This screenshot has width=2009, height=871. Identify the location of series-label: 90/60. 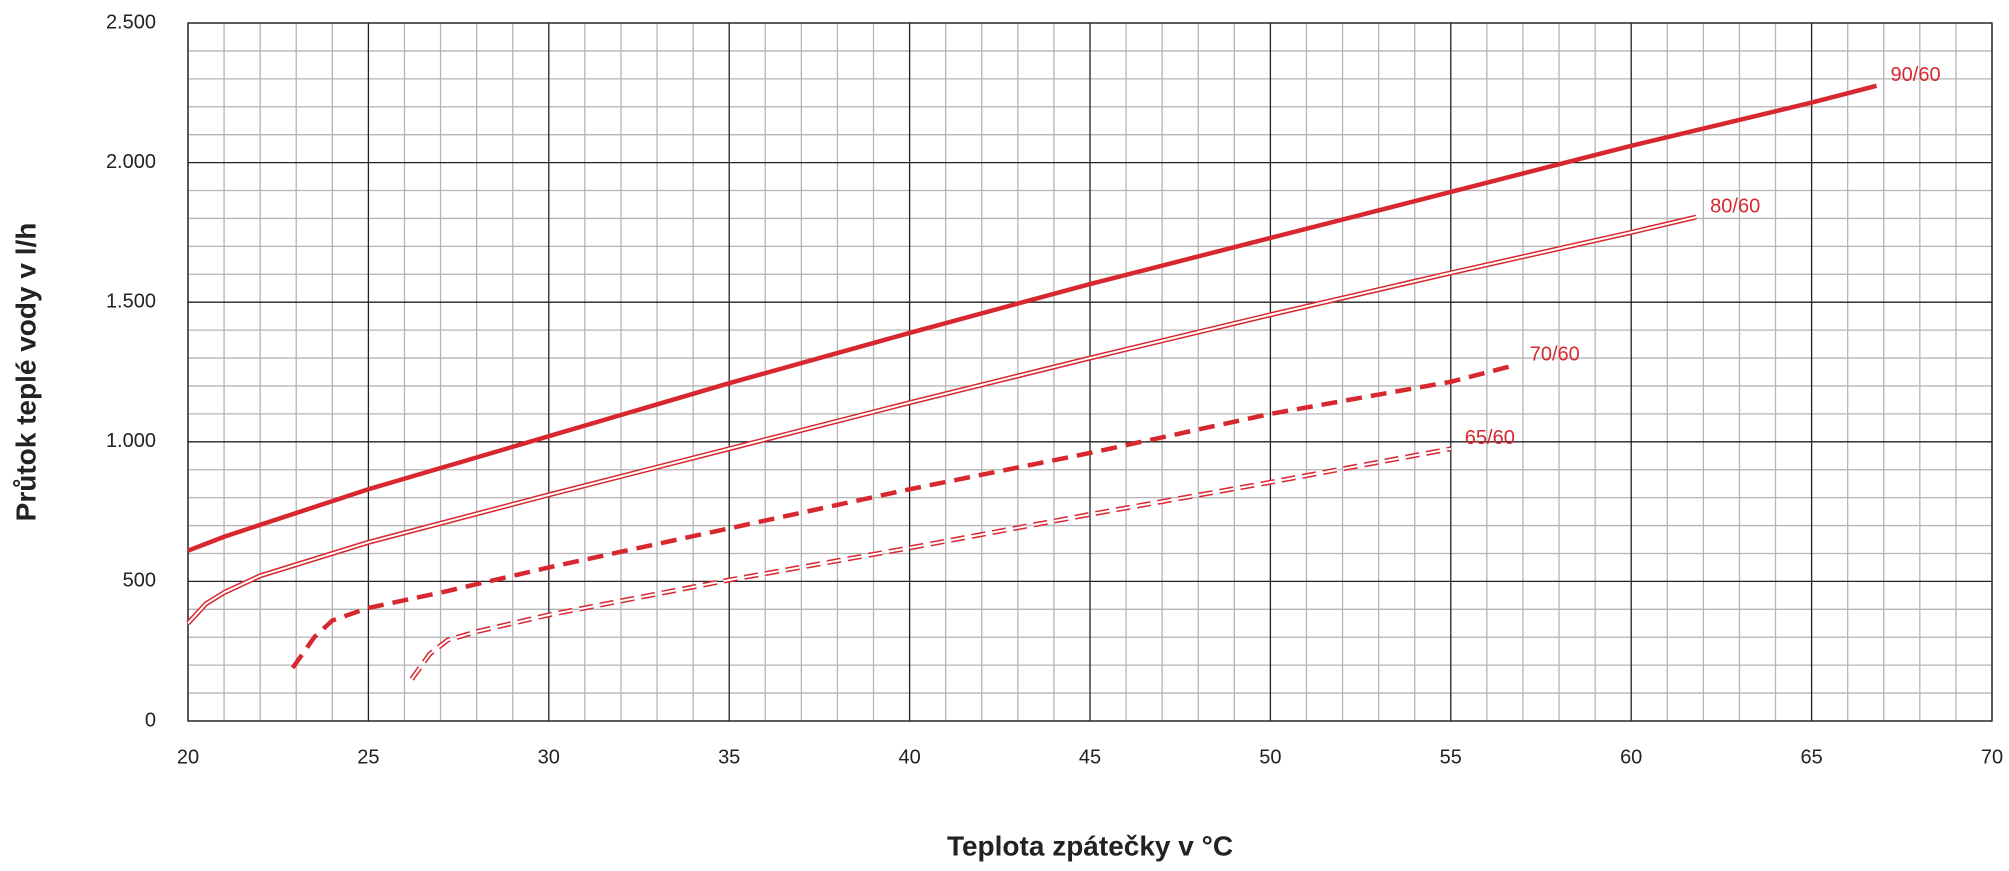
(1916, 75).